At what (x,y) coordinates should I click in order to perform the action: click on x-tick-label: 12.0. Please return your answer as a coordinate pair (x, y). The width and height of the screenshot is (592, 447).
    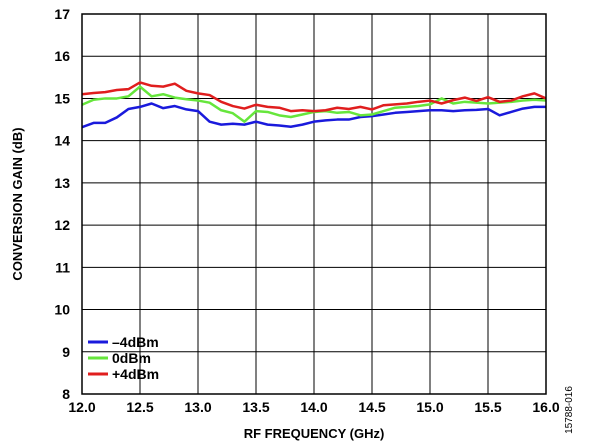
    Looking at the image, I should click on (81, 407).